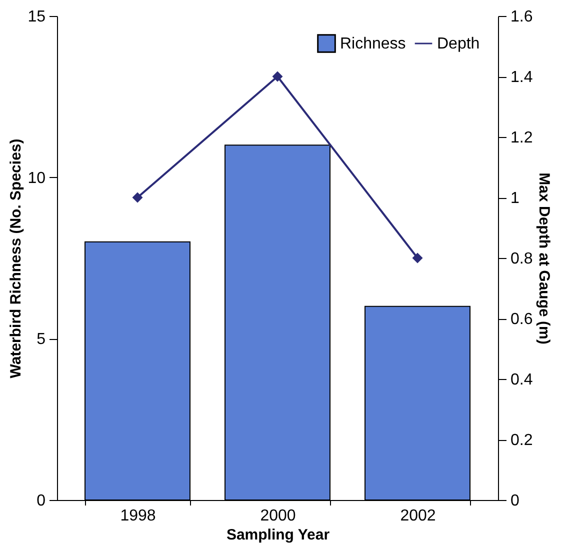 The width and height of the screenshot is (561, 553). What do you see at coordinates (521, 380) in the screenshot?
I see `y2-tick-label: 0.4` at bounding box center [521, 380].